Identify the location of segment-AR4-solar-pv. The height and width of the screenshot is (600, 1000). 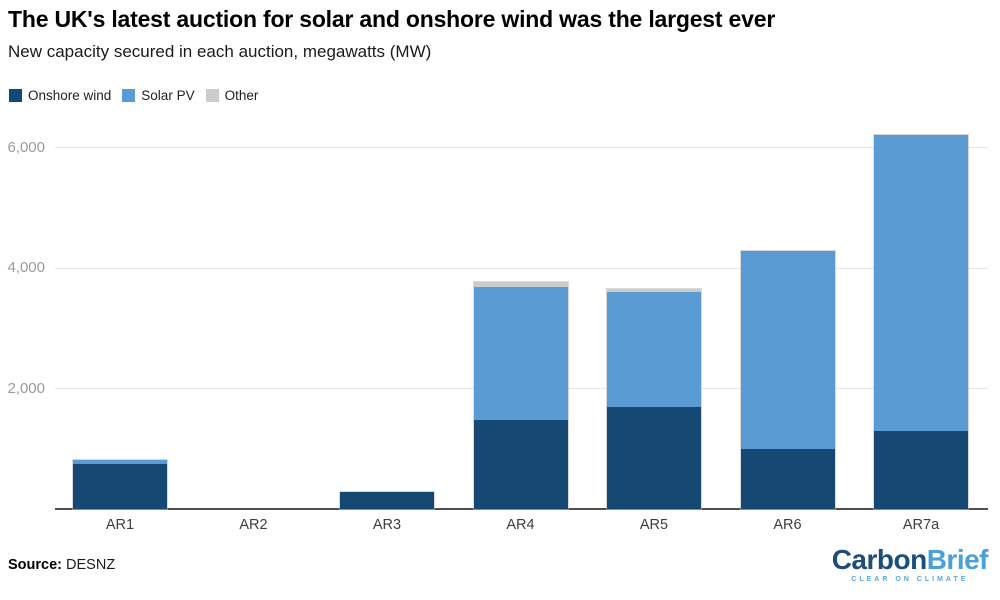
(520, 353).